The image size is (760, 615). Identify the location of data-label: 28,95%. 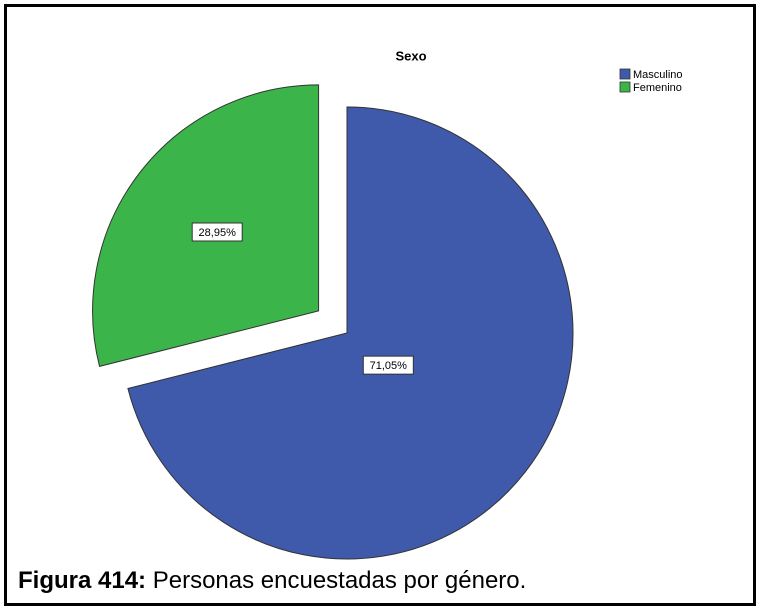
(218, 233).